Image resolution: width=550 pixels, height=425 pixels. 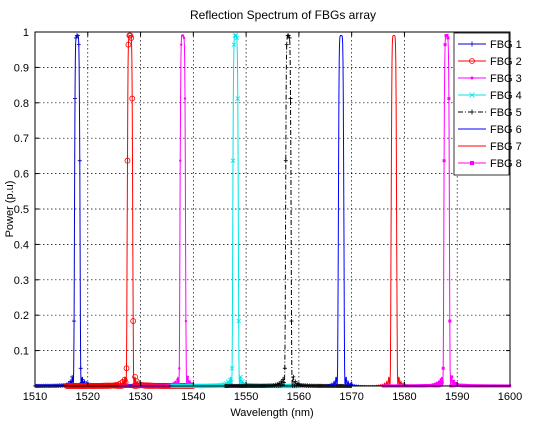 What do you see at coordinates (506, 113) in the screenshot?
I see `legend-label-5: FBG 5` at bounding box center [506, 113].